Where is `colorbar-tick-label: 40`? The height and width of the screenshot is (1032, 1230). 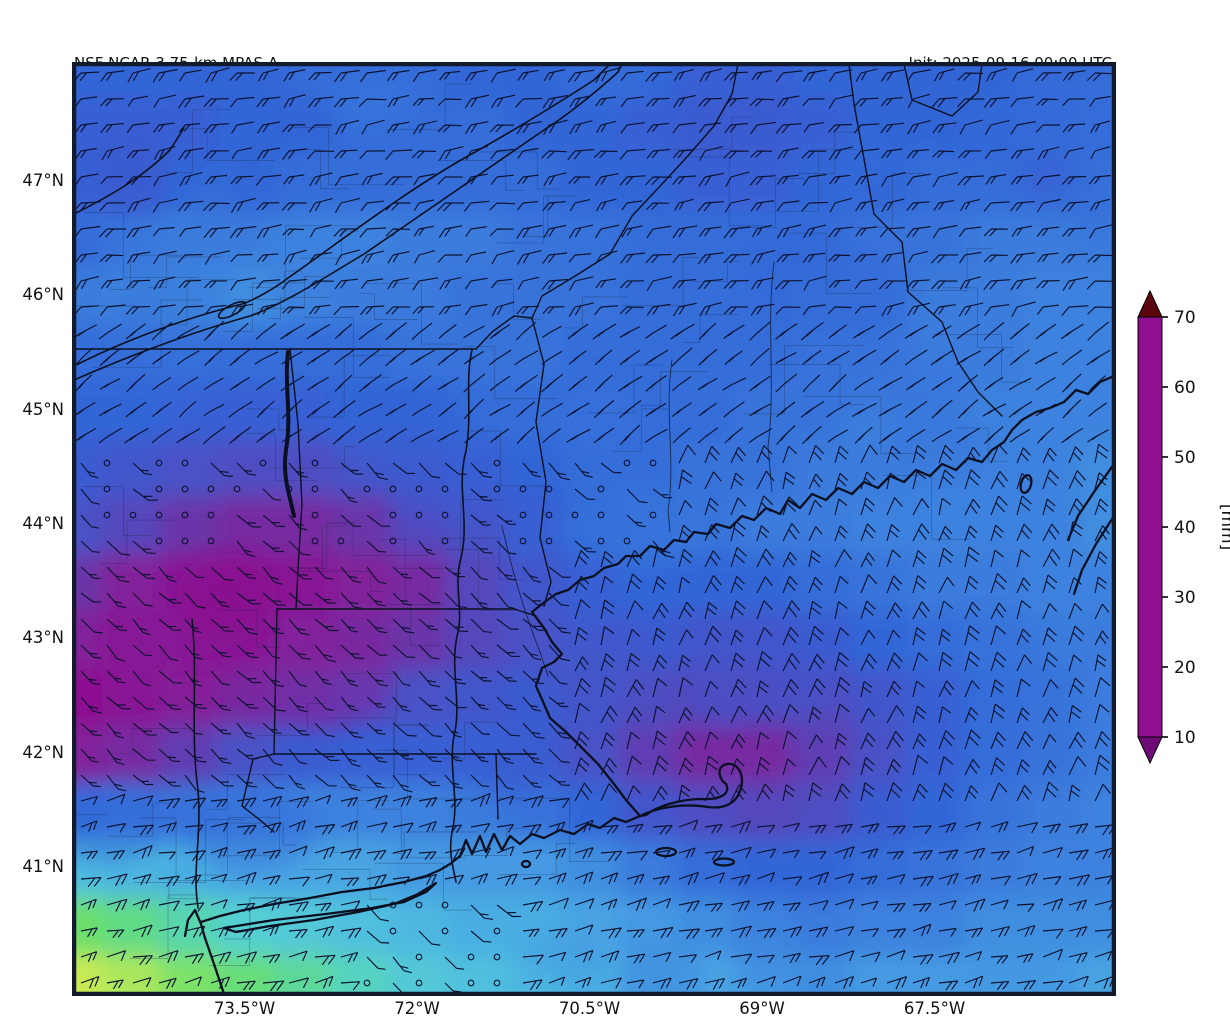 colorbar-tick-label: 40 is located at coordinates (1185, 528).